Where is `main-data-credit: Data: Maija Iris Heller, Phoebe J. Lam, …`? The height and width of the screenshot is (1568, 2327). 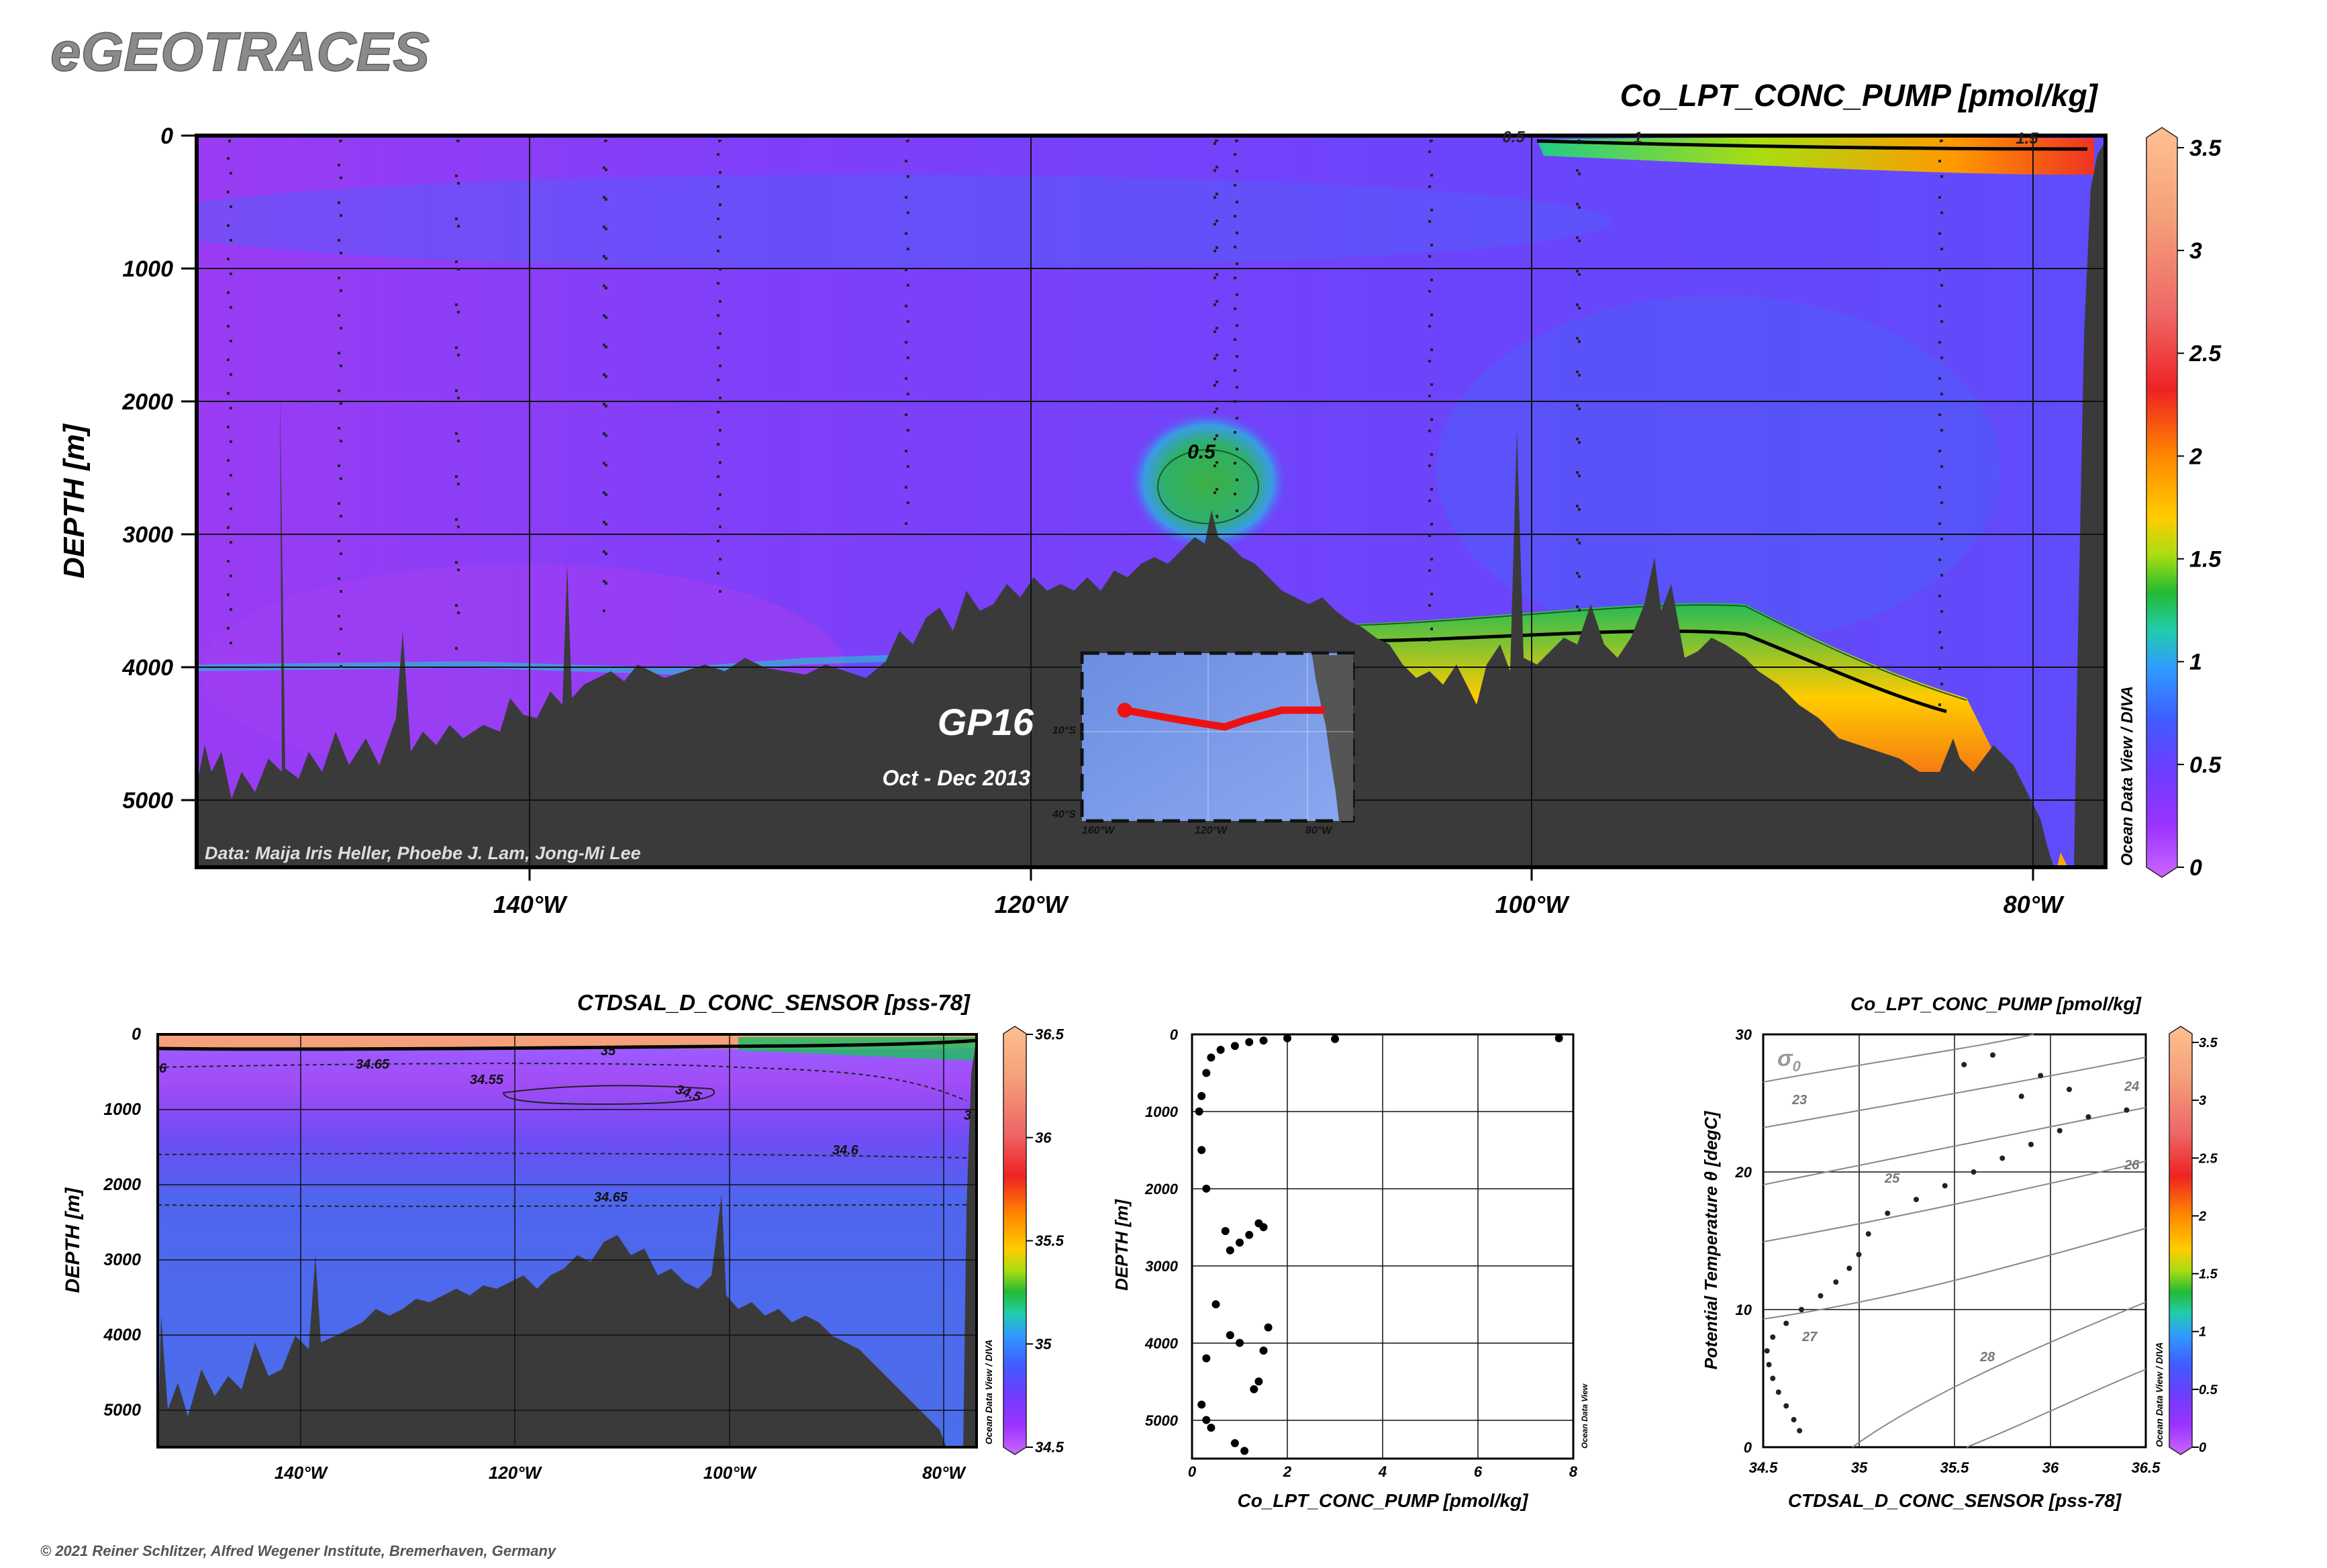 main-data-credit: Data: Maija Iris Heller, Phoebe J. Lam, … is located at coordinates (423, 853).